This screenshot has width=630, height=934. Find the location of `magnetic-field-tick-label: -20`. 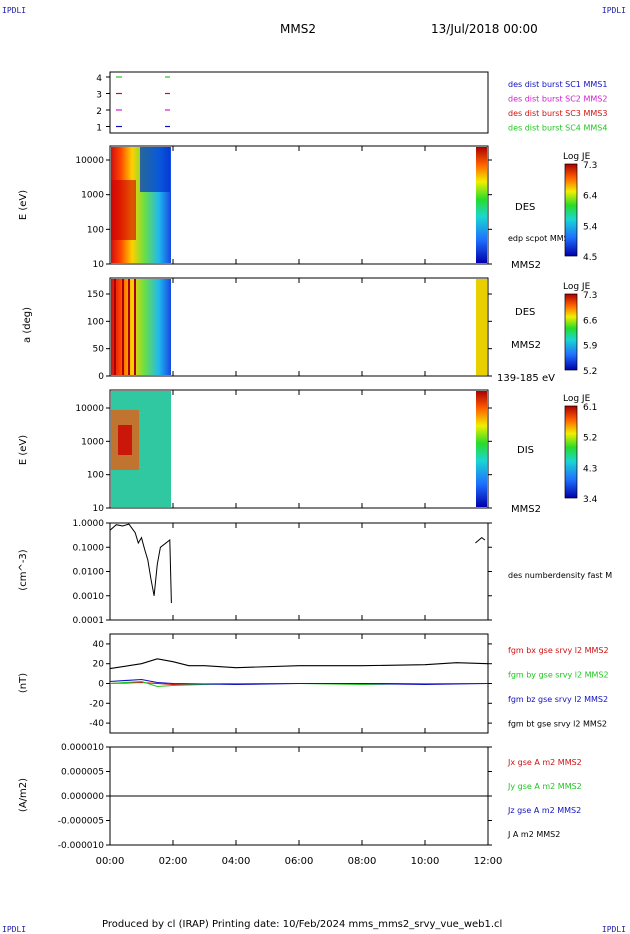

magnetic-field-tick-label: -20 is located at coordinates (96, 704).